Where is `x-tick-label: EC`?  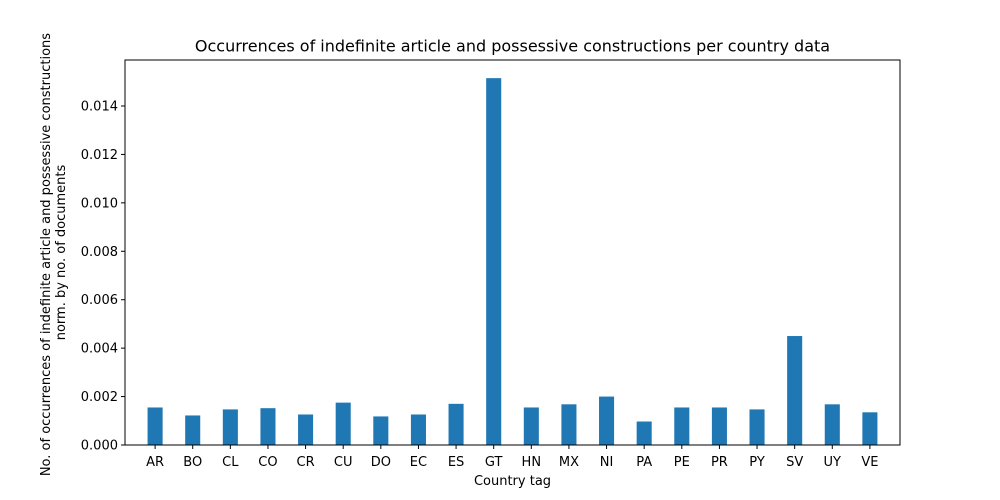 x-tick-label: EC is located at coordinates (418, 462).